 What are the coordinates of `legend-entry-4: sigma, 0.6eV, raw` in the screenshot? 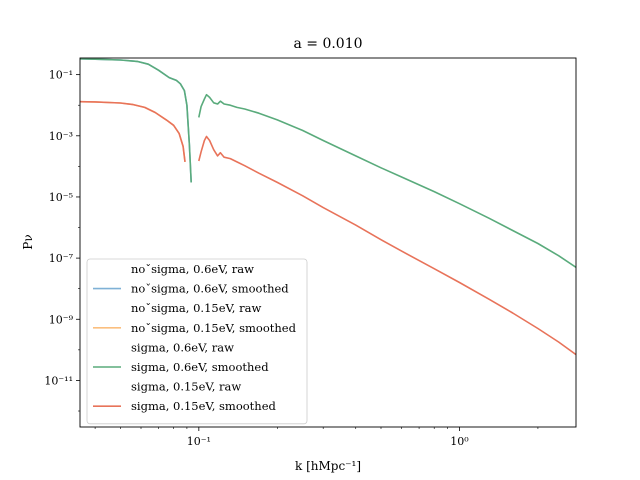 It's located at (182, 347).